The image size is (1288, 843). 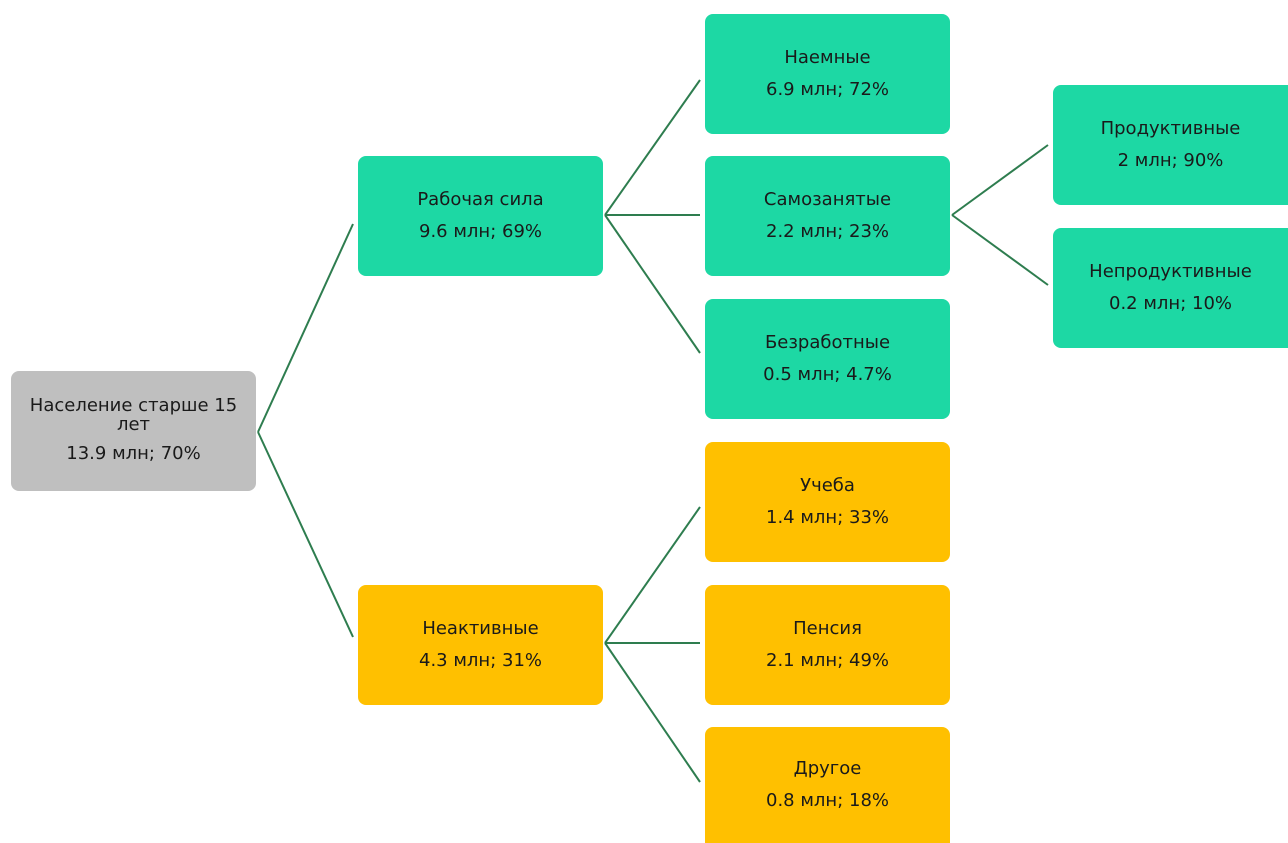 I want to click on node-pension: Пенсия 2.1 млн; 49%, so click(x=827, y=645).